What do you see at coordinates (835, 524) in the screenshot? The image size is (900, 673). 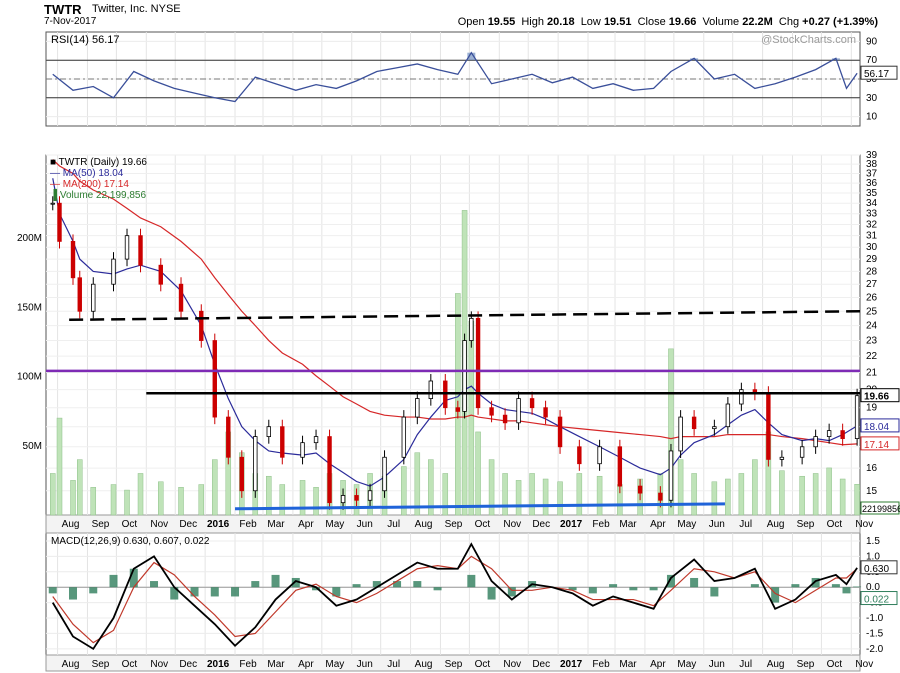 I see `x-tick-label: Oct` at bounding box center [835, 524].